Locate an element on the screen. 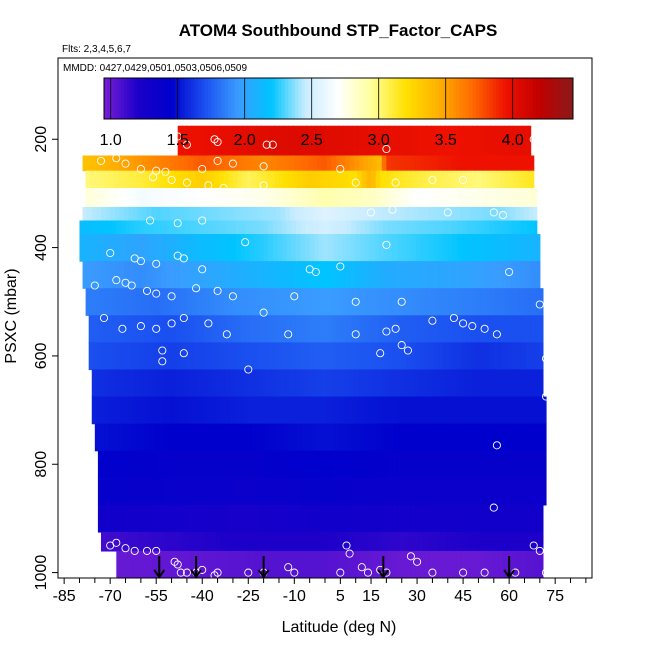 The image size is (650, 650). x-tick-label: -85 is located at coordinates (64, 596).